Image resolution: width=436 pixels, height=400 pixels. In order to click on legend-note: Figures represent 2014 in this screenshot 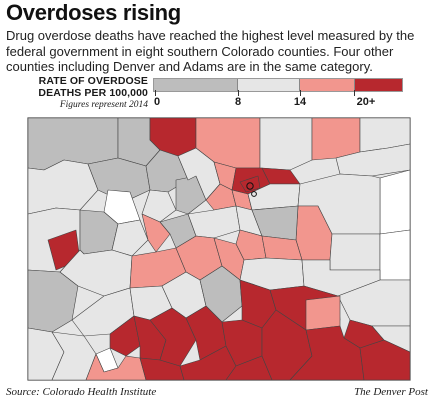, I will do `click(103, 105)`.